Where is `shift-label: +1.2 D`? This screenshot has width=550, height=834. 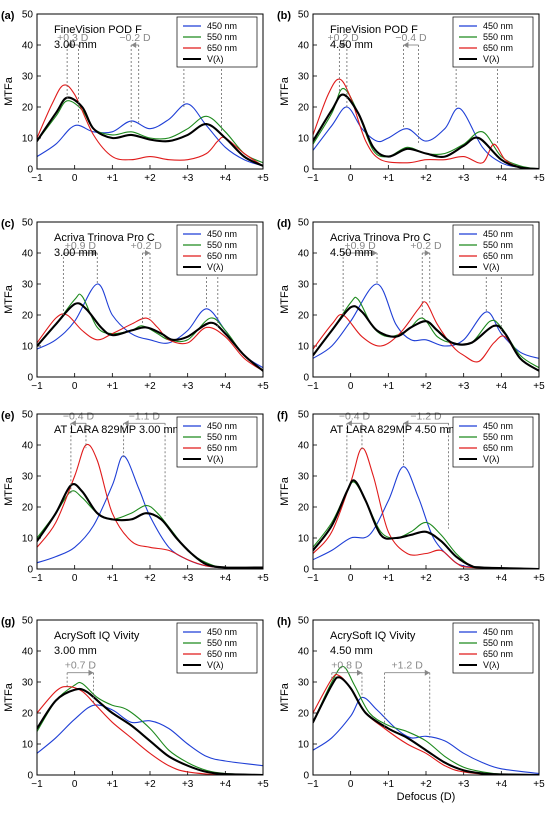 shift-label: +1.2 D is located at coordinates (408, 666).